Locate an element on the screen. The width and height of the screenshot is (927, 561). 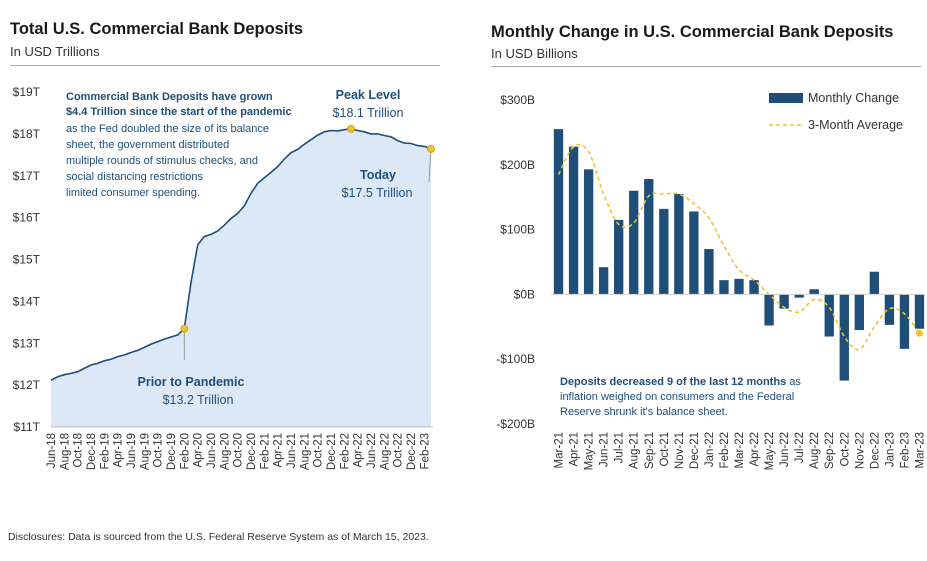
left-x-tick-label: Jun-21 is located at coordinates (292, 450).